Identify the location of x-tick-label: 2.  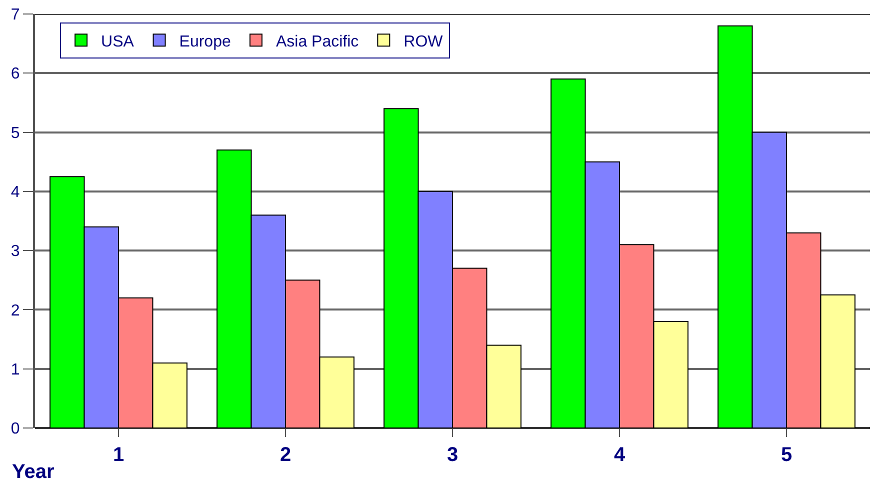
(286, 455).